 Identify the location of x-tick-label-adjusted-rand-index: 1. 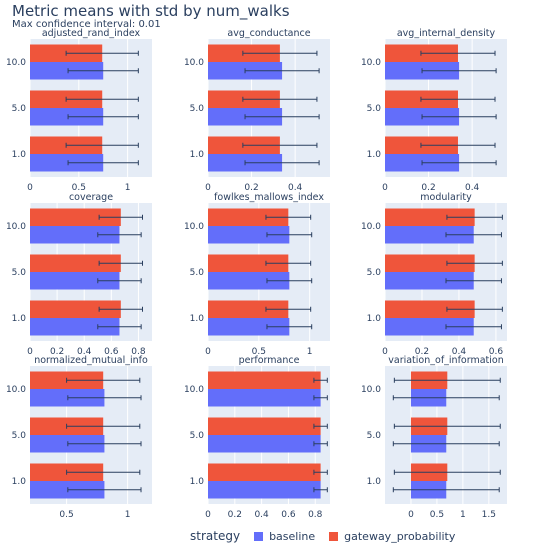
(128, 188).